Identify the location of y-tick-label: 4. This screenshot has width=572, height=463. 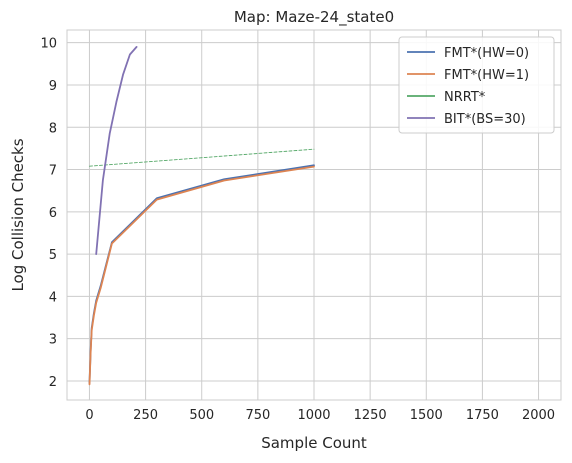
(53, 297).